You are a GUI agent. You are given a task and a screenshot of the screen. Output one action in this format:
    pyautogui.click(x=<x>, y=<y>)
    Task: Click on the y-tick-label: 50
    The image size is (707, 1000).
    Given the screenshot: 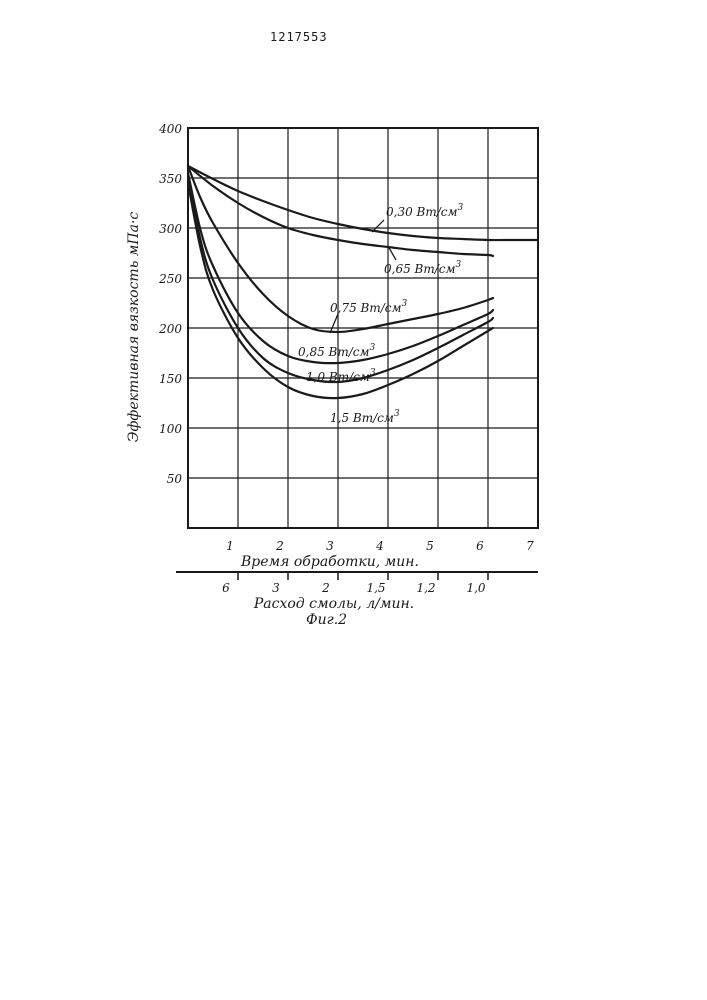 What is the action you would take?
    pyautogui.click(x=175, y=479)
    